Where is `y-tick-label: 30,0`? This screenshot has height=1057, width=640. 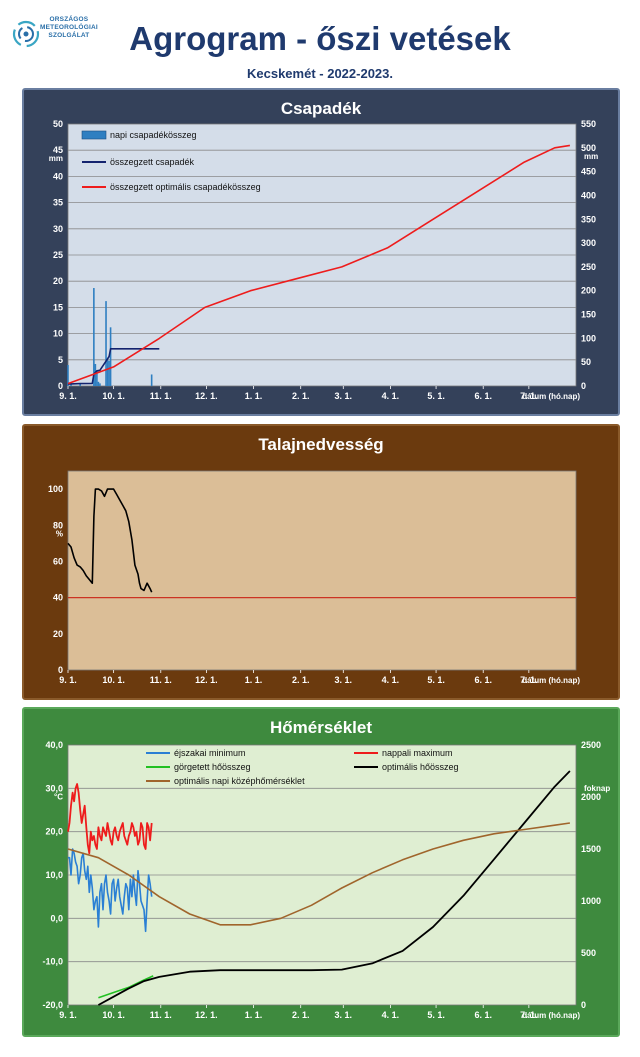 y-tick-label: 30,0 is located at coordinates (54, 788).